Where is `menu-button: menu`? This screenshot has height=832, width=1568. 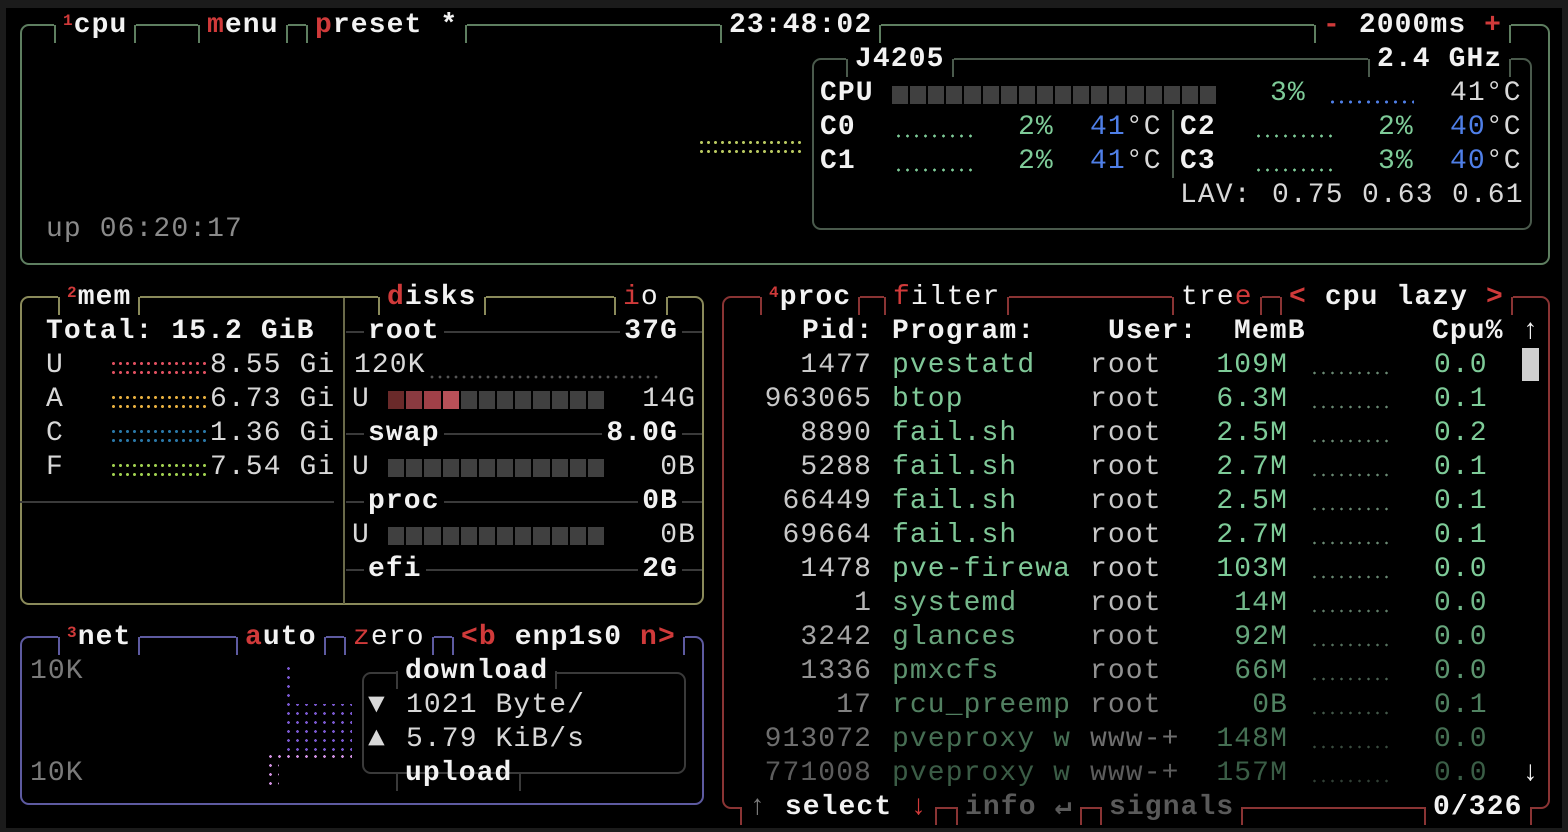
menu-button: menu is located at coordinates (243, 26).